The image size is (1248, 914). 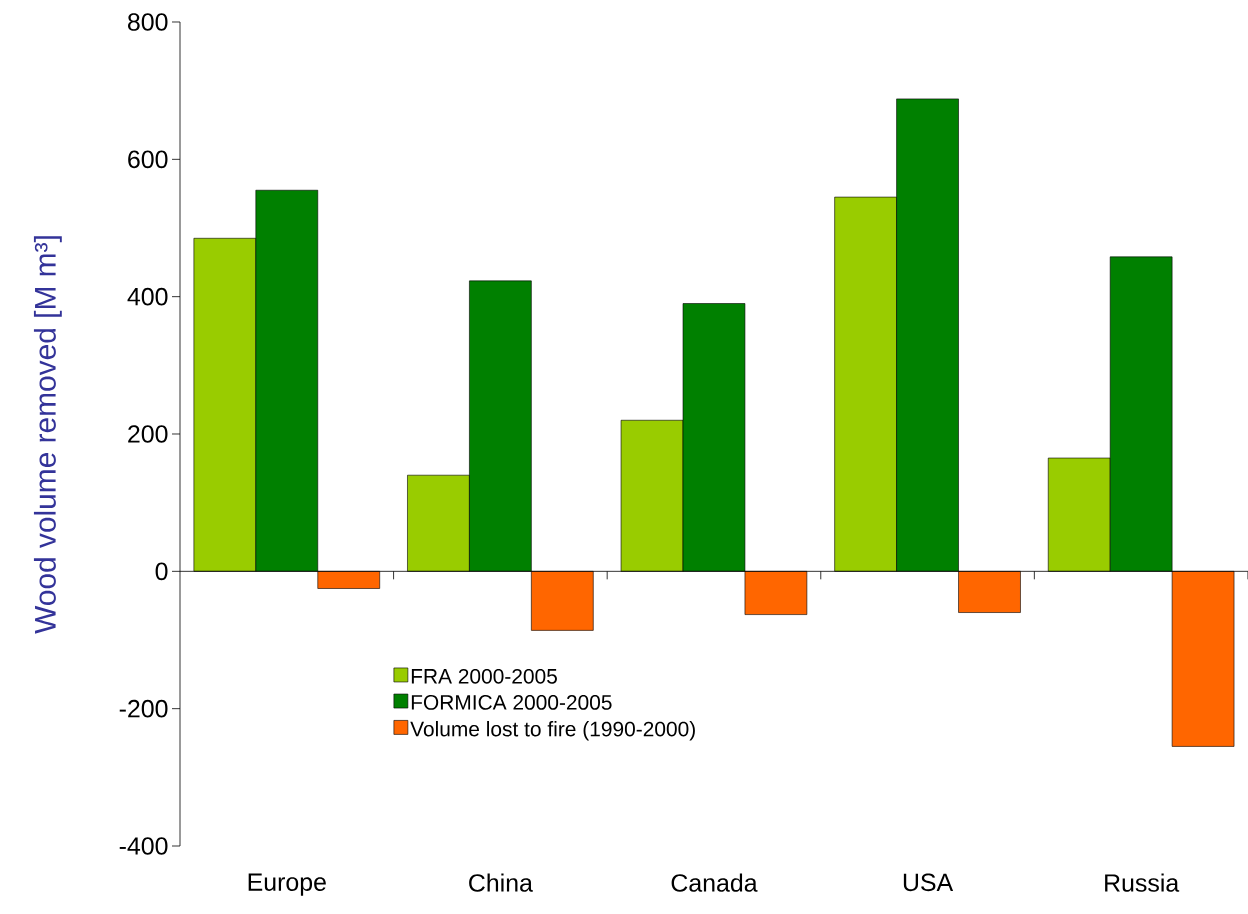 I want to click on x-tick-label: Canada, so click(x=714, y=882).